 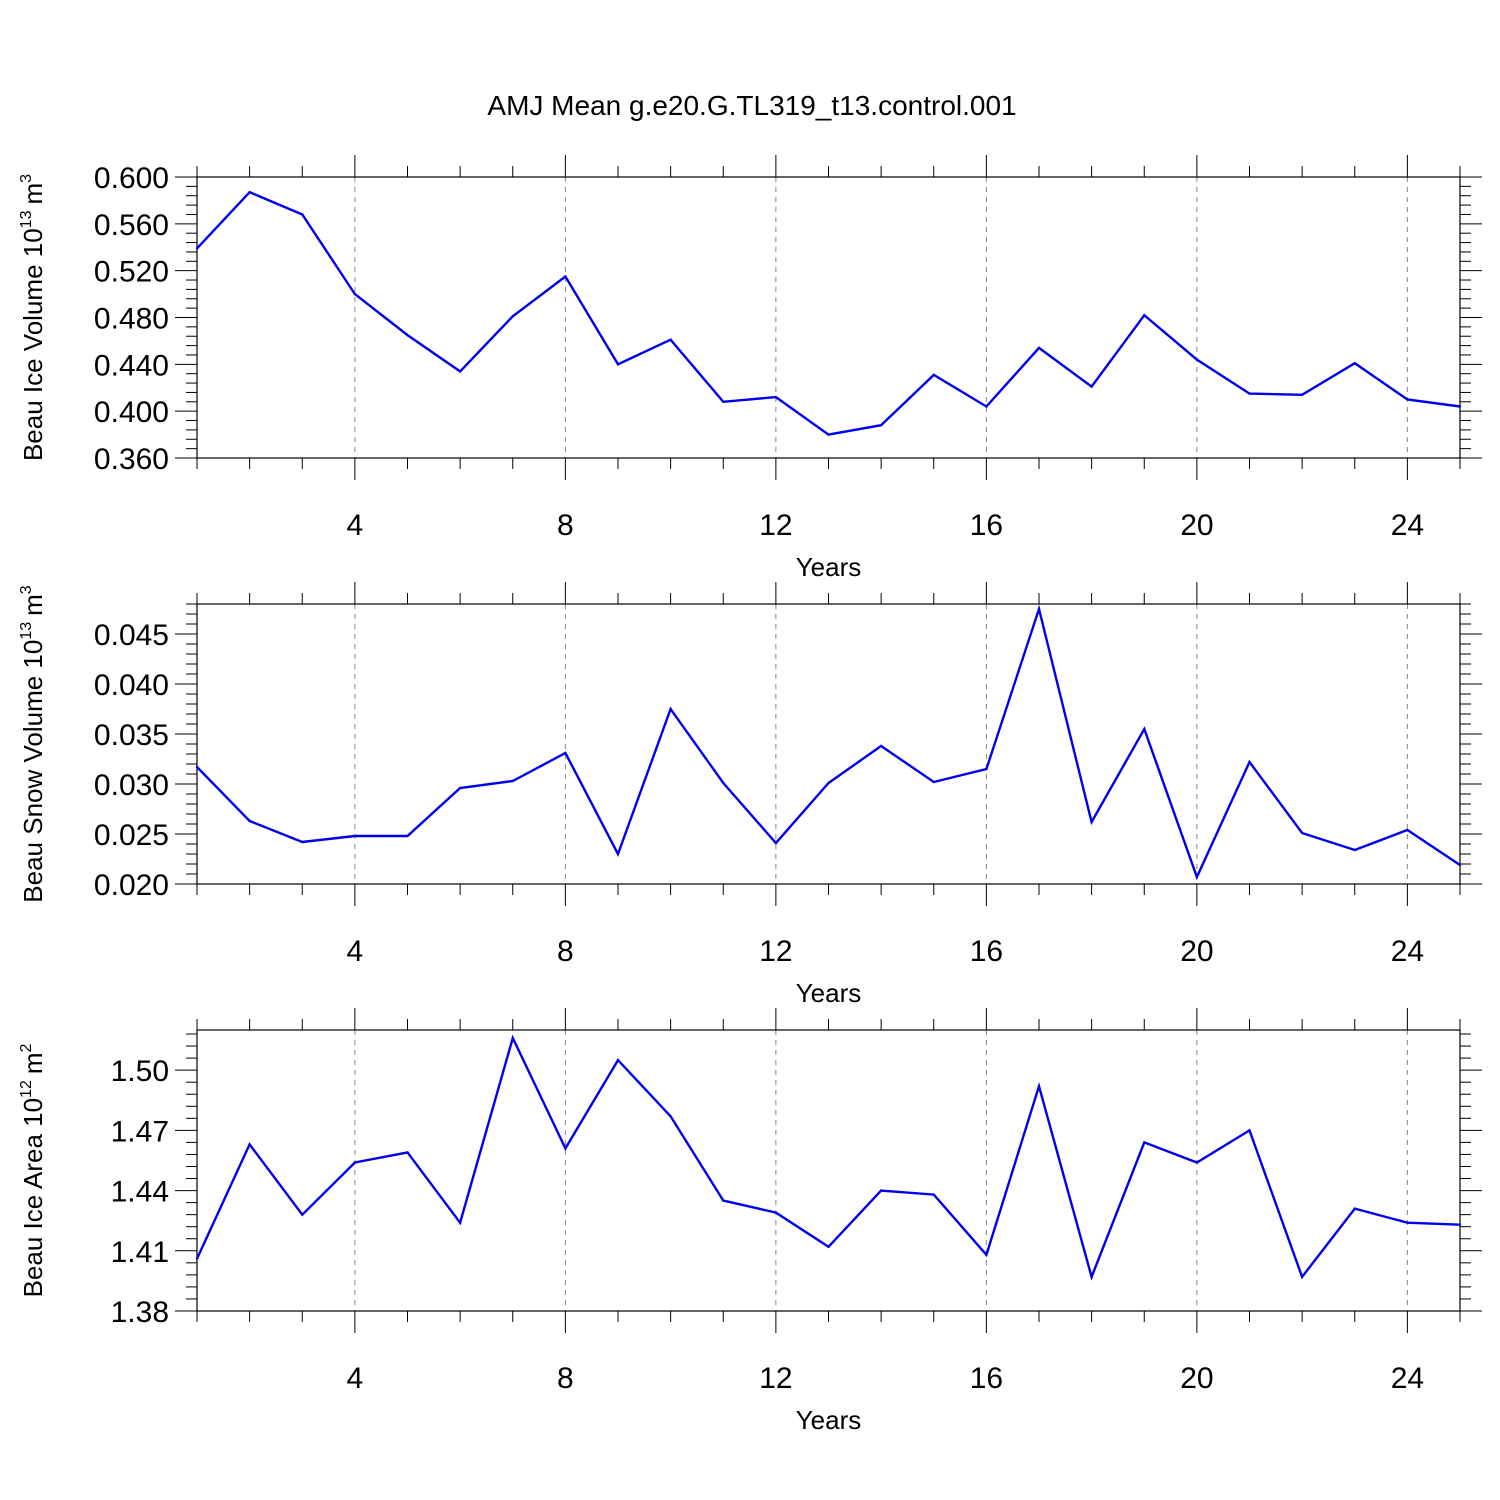 I want to click on y-tick-label: 0.035, so click(x=131, y=735).